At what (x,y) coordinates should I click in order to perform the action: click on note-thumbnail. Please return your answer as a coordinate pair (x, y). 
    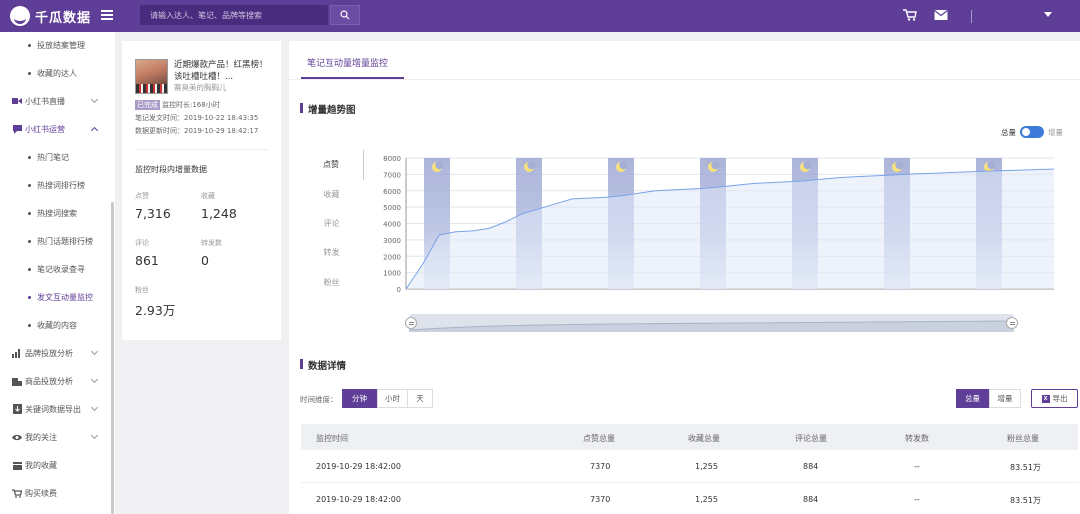
    Looking at the image, I should click on (151, 76).